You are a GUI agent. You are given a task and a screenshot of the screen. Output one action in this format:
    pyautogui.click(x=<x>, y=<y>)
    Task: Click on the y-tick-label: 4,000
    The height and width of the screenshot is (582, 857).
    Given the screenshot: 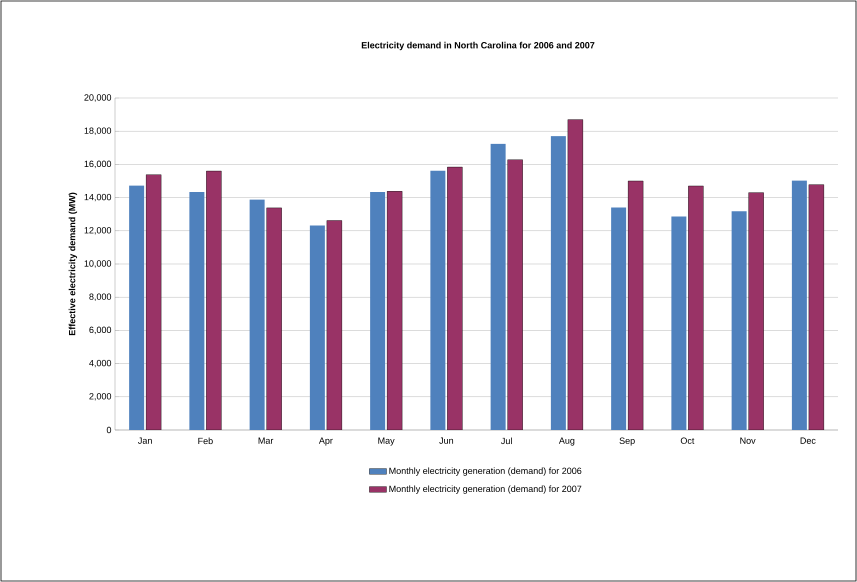 What is the action you would take?
    pyautogui.click(x=100, y=364)
    